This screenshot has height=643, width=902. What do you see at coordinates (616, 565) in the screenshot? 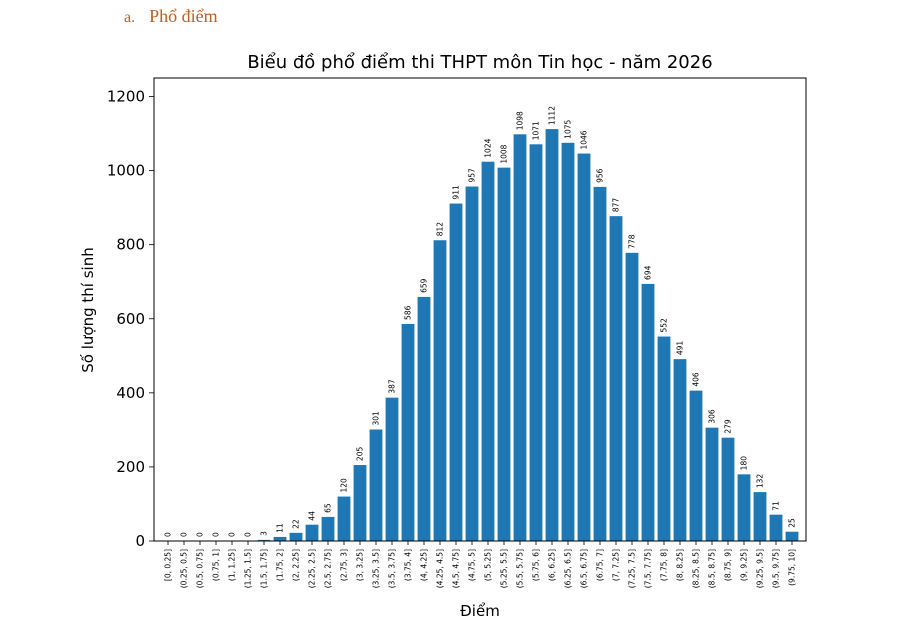
I see `x-tick-label: (7, 7.25]` at bounding box center [616, 565].